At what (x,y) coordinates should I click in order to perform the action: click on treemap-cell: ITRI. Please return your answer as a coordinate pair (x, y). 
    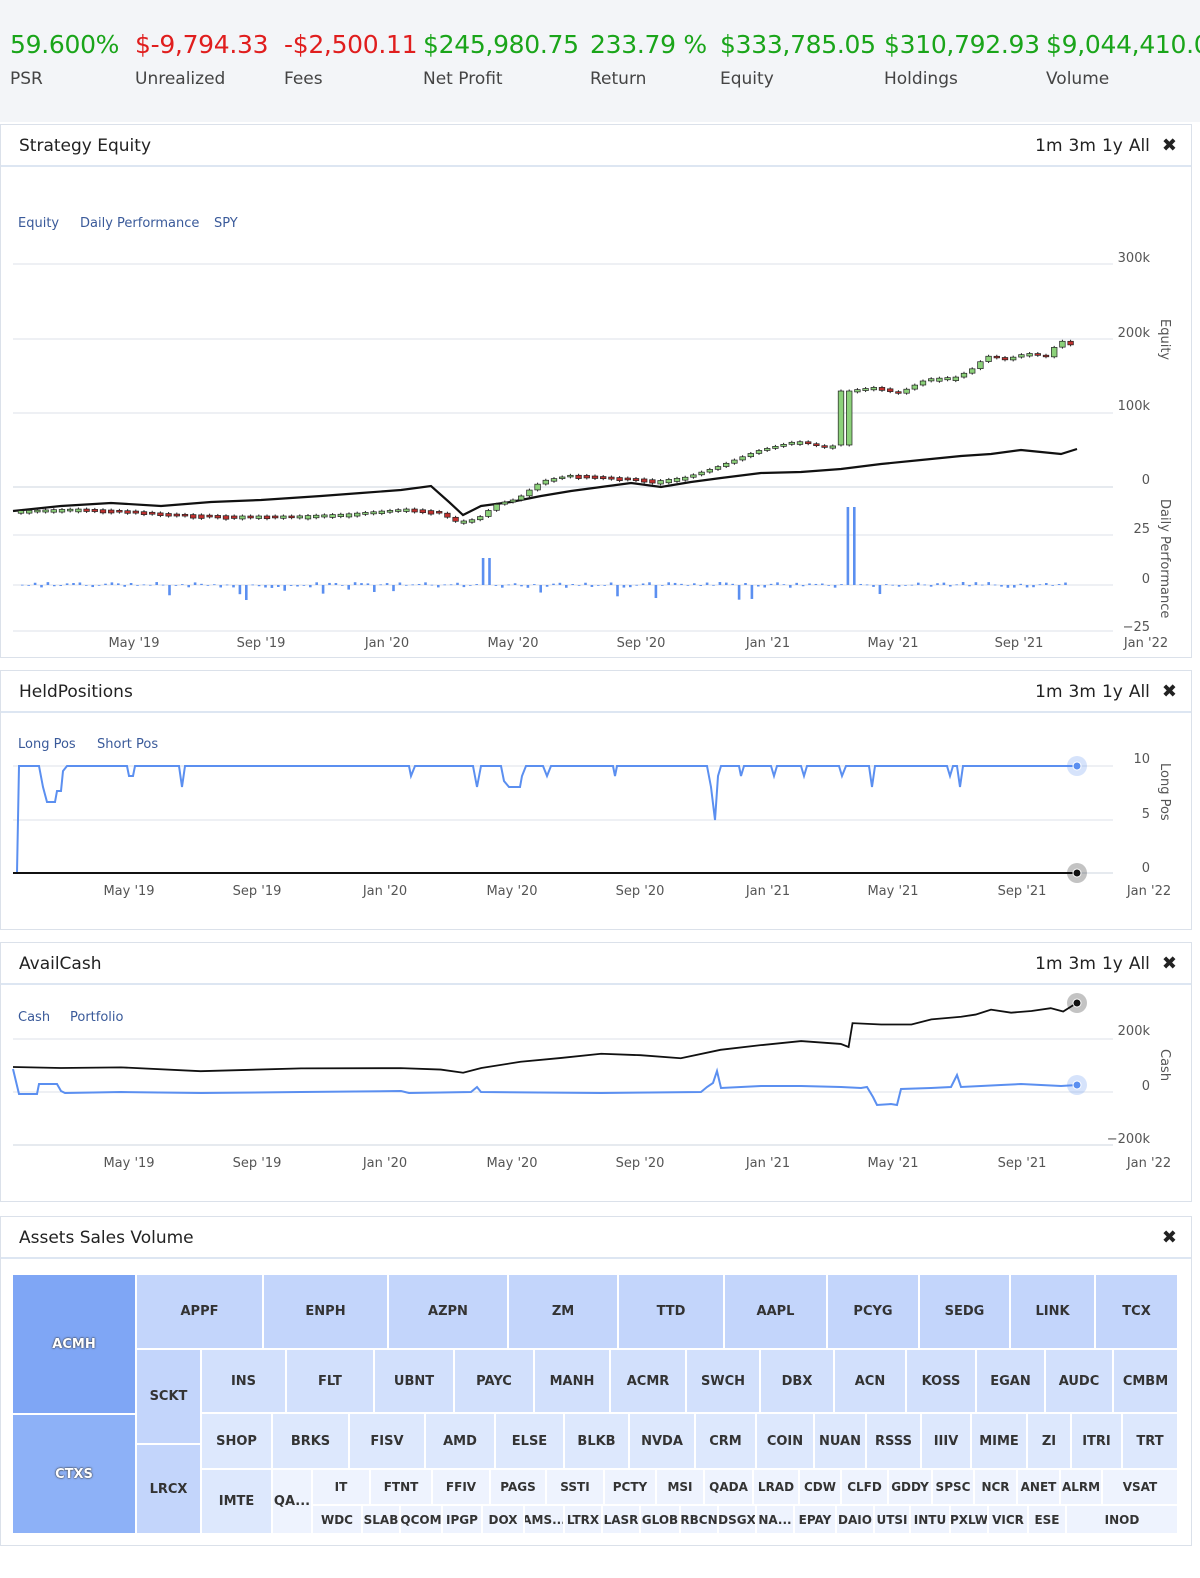
    Looking at the image, I should click on (1096, 1441).